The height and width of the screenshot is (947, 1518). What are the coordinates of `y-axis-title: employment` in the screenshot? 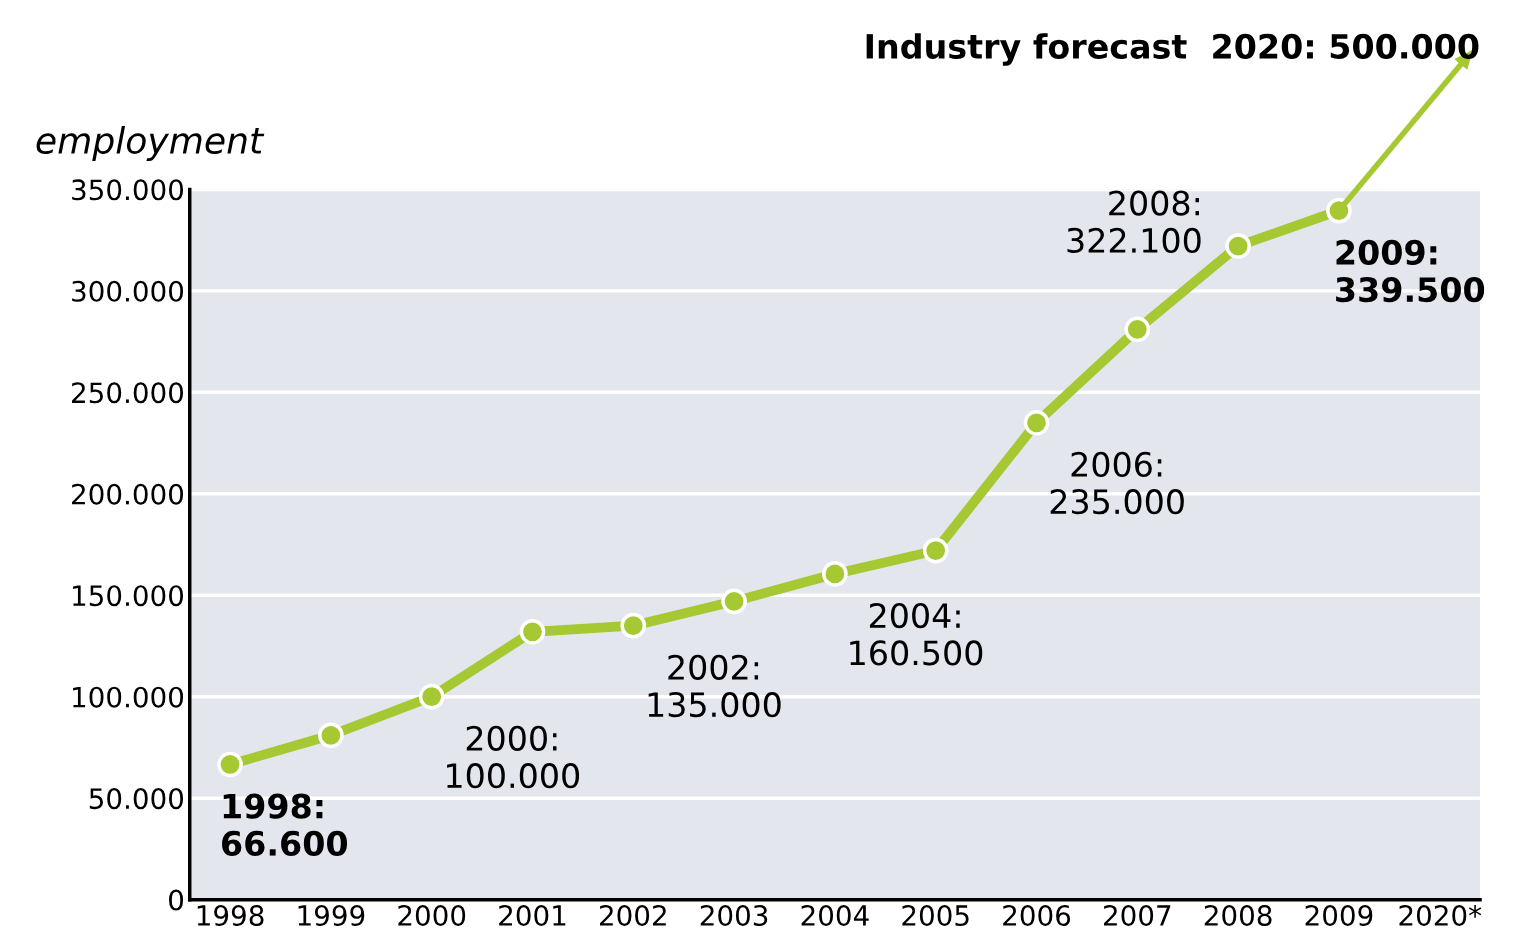 It's located at (150, 143).